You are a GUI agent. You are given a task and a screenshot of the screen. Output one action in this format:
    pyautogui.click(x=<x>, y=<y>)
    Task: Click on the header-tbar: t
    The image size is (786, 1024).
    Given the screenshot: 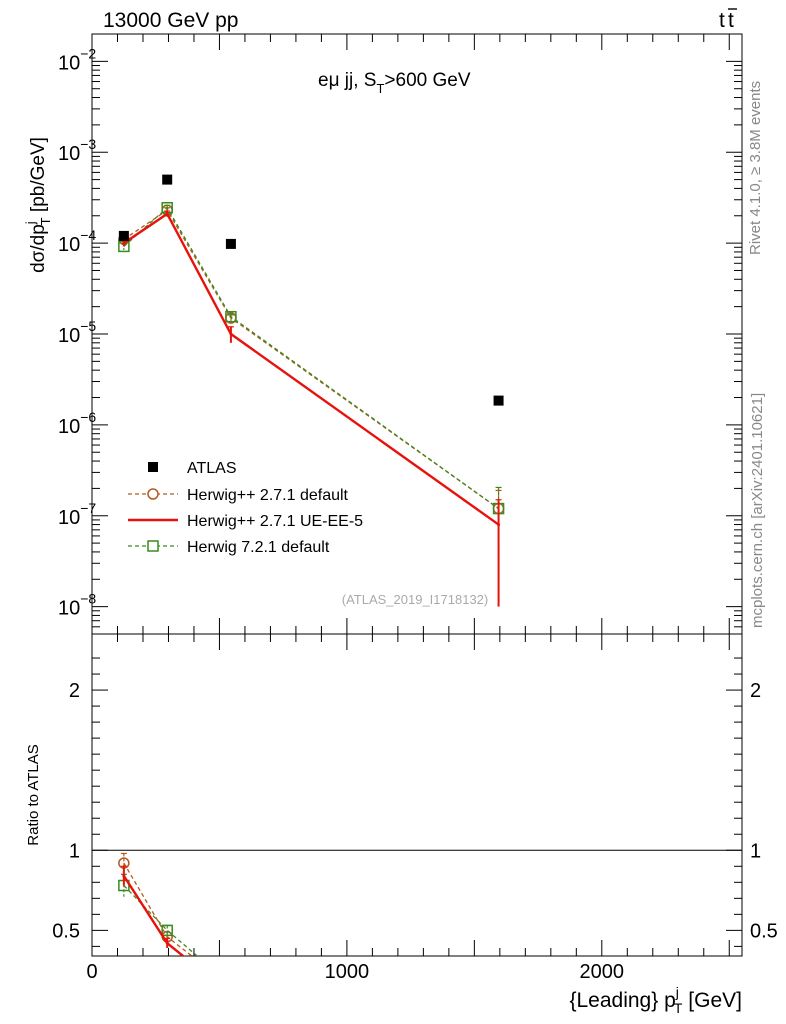 What is the action you would take?
    pyautogui.click(x=731, y=20)
    